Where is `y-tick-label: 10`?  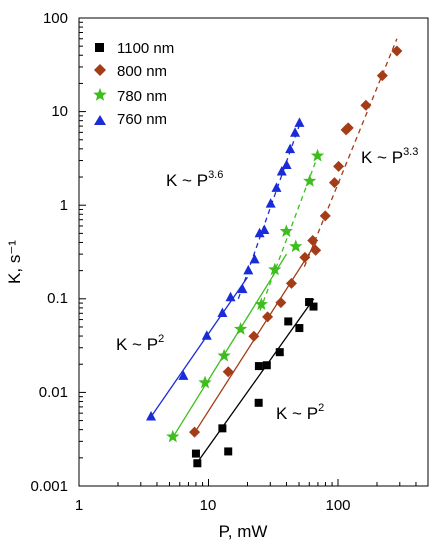
y-tick-label: 10 is located at coordinates (59, 111).